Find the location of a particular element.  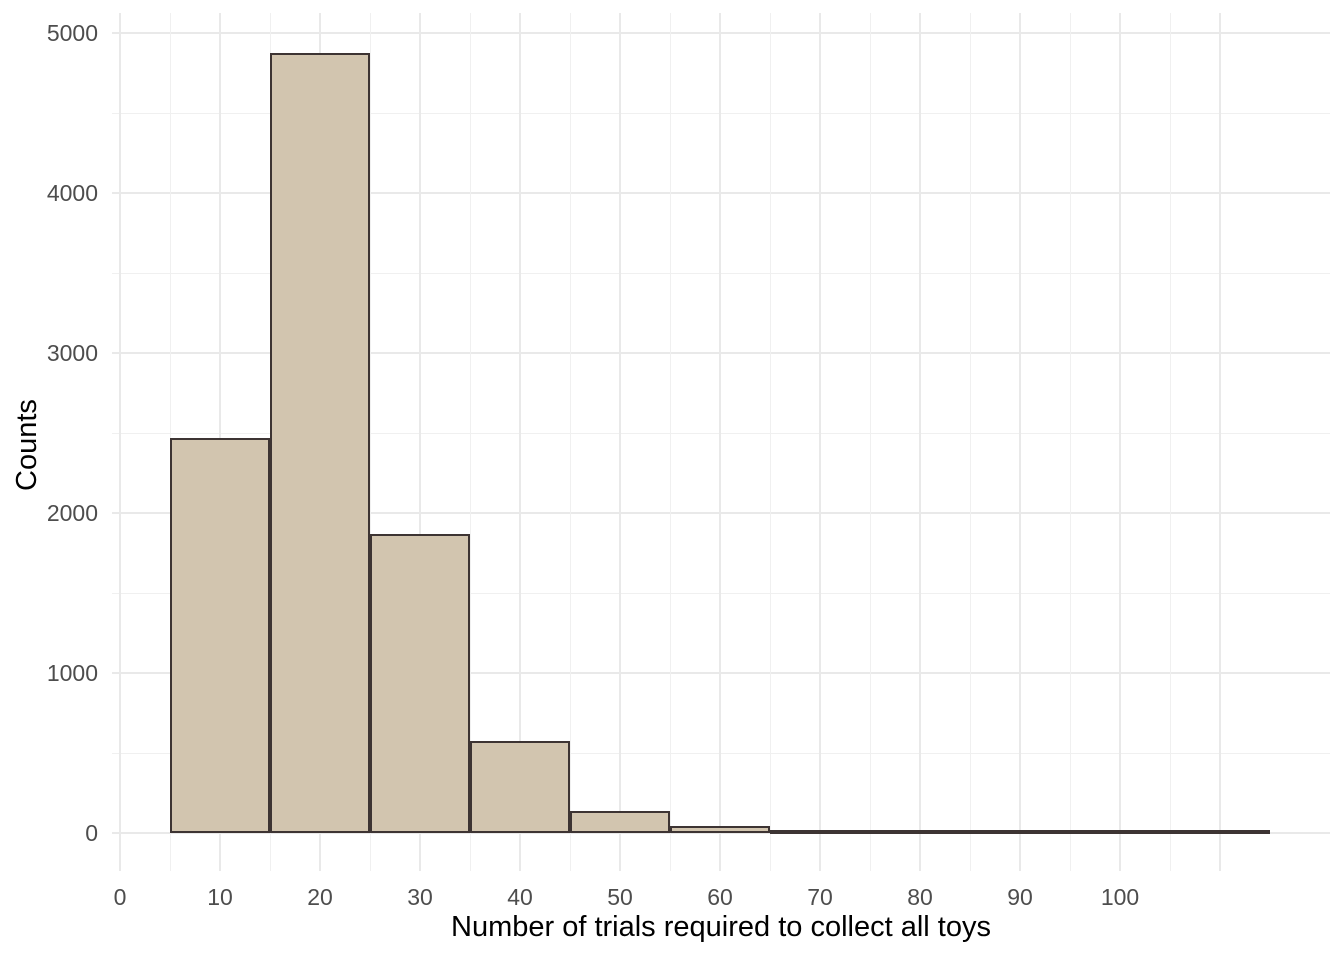

y-tick-label: 1000 is located at coordinates (72, 673).